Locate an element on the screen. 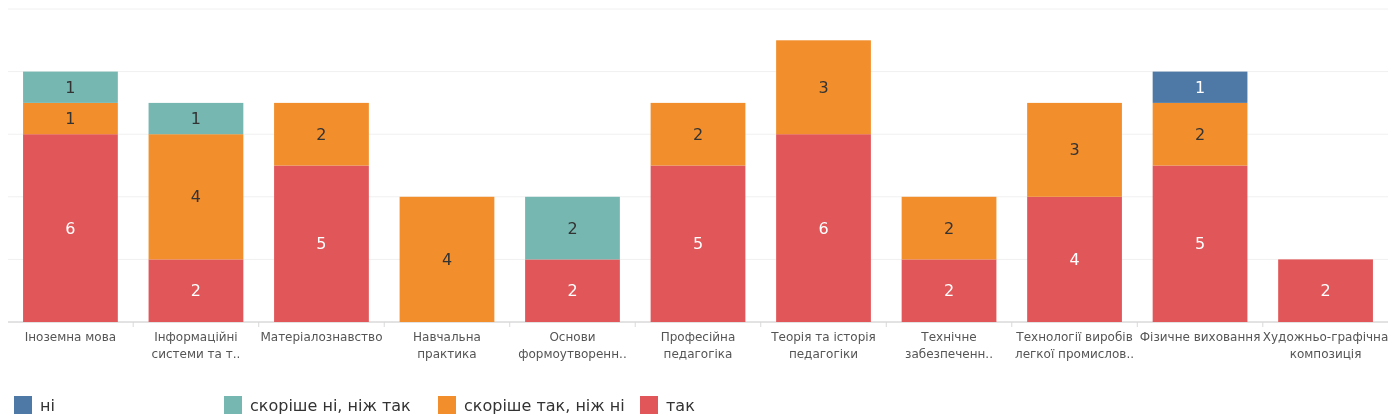 Image resolution: width=1390 pixels, height=414 pixels. legend-label: ні is located at coordinates (47, 404).